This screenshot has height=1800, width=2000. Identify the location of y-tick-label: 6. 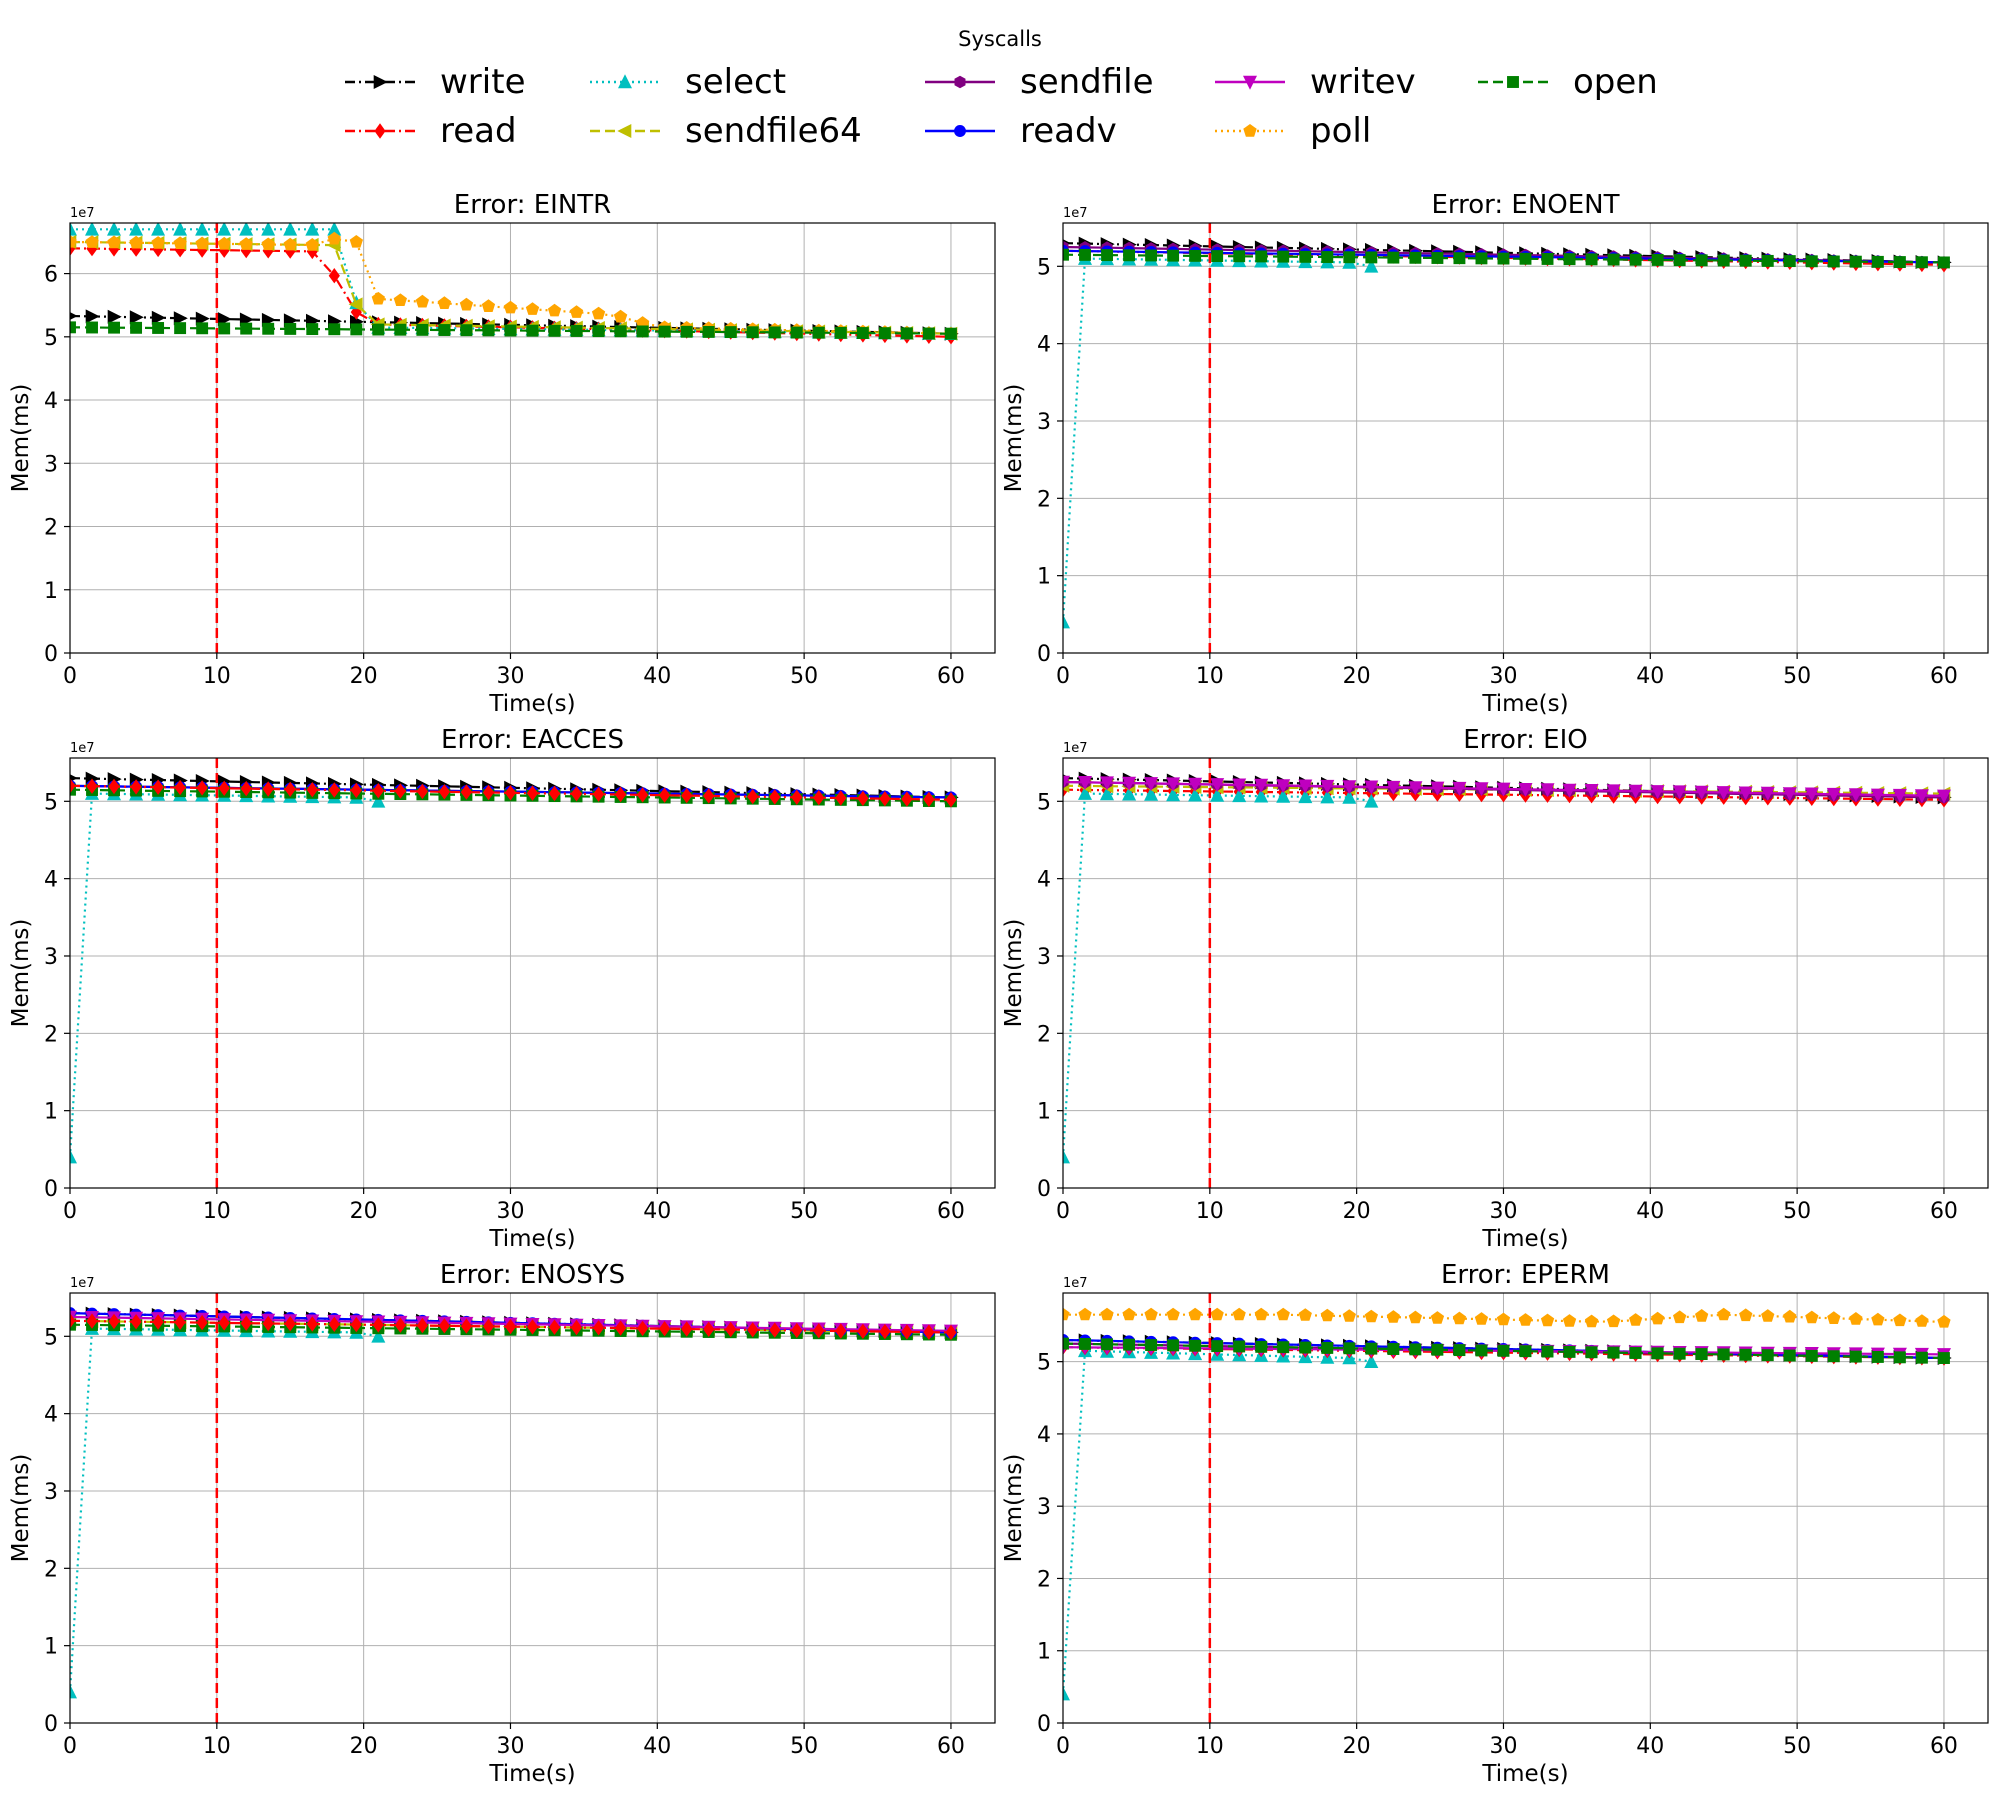
(51, 275).